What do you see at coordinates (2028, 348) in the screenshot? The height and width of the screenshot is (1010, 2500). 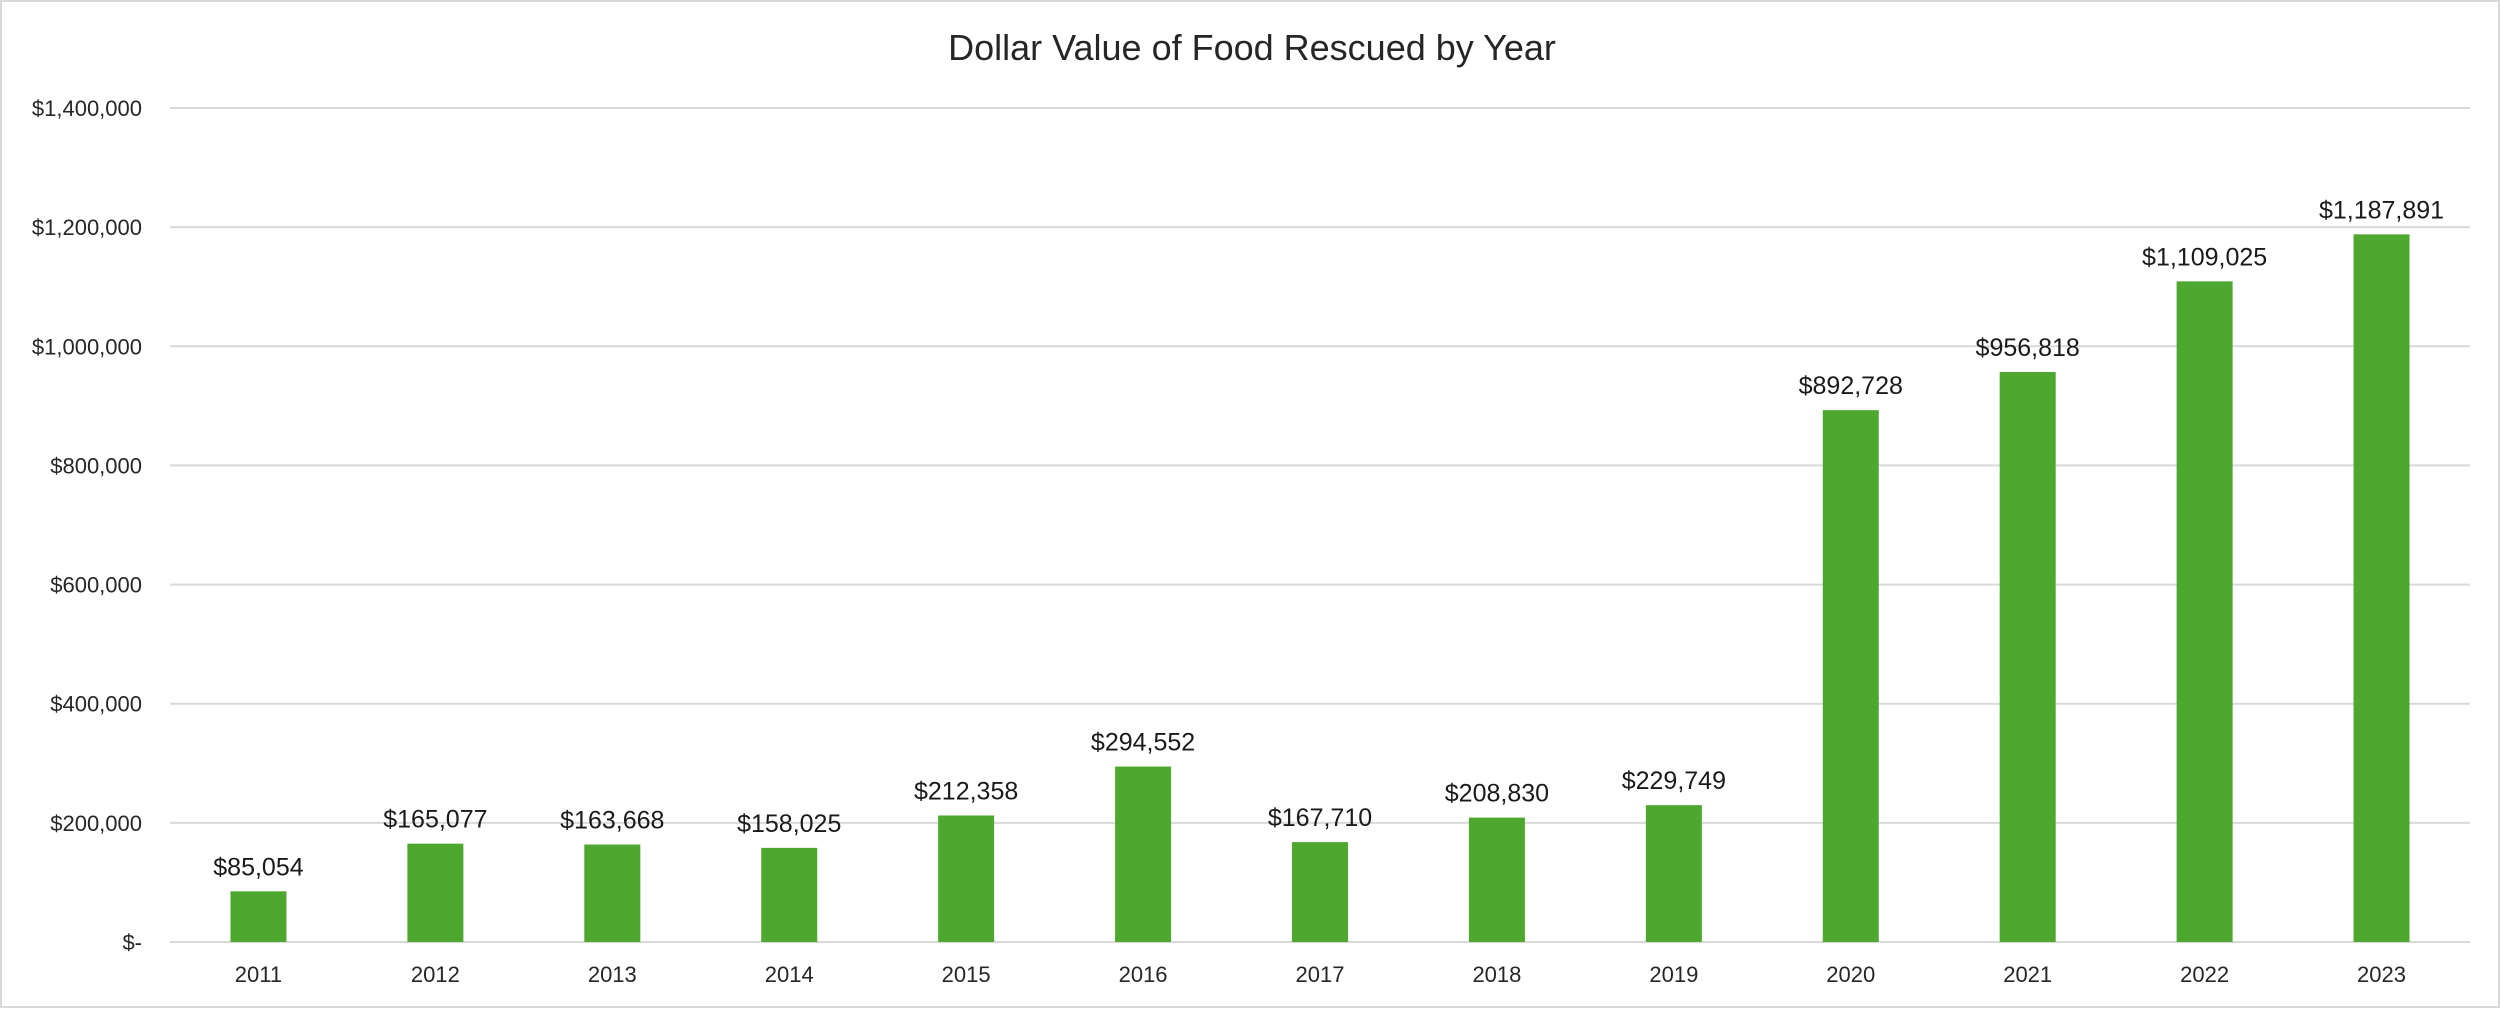 I see `data-label-2021: $956,818` at bounding box center [2028, 348].